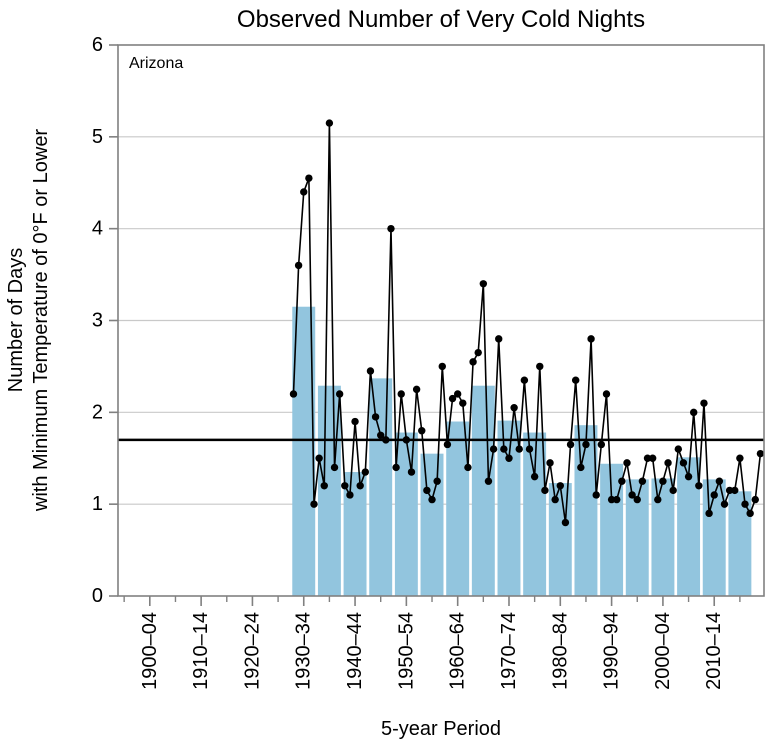 Image resolution: width=768 pixels, height=750 pixels. What do you see at coordinates (441, 19) in the screenshot?
I see `chart-title: Observed Number of Very Cold Nights` at bounding box center [441, 19].